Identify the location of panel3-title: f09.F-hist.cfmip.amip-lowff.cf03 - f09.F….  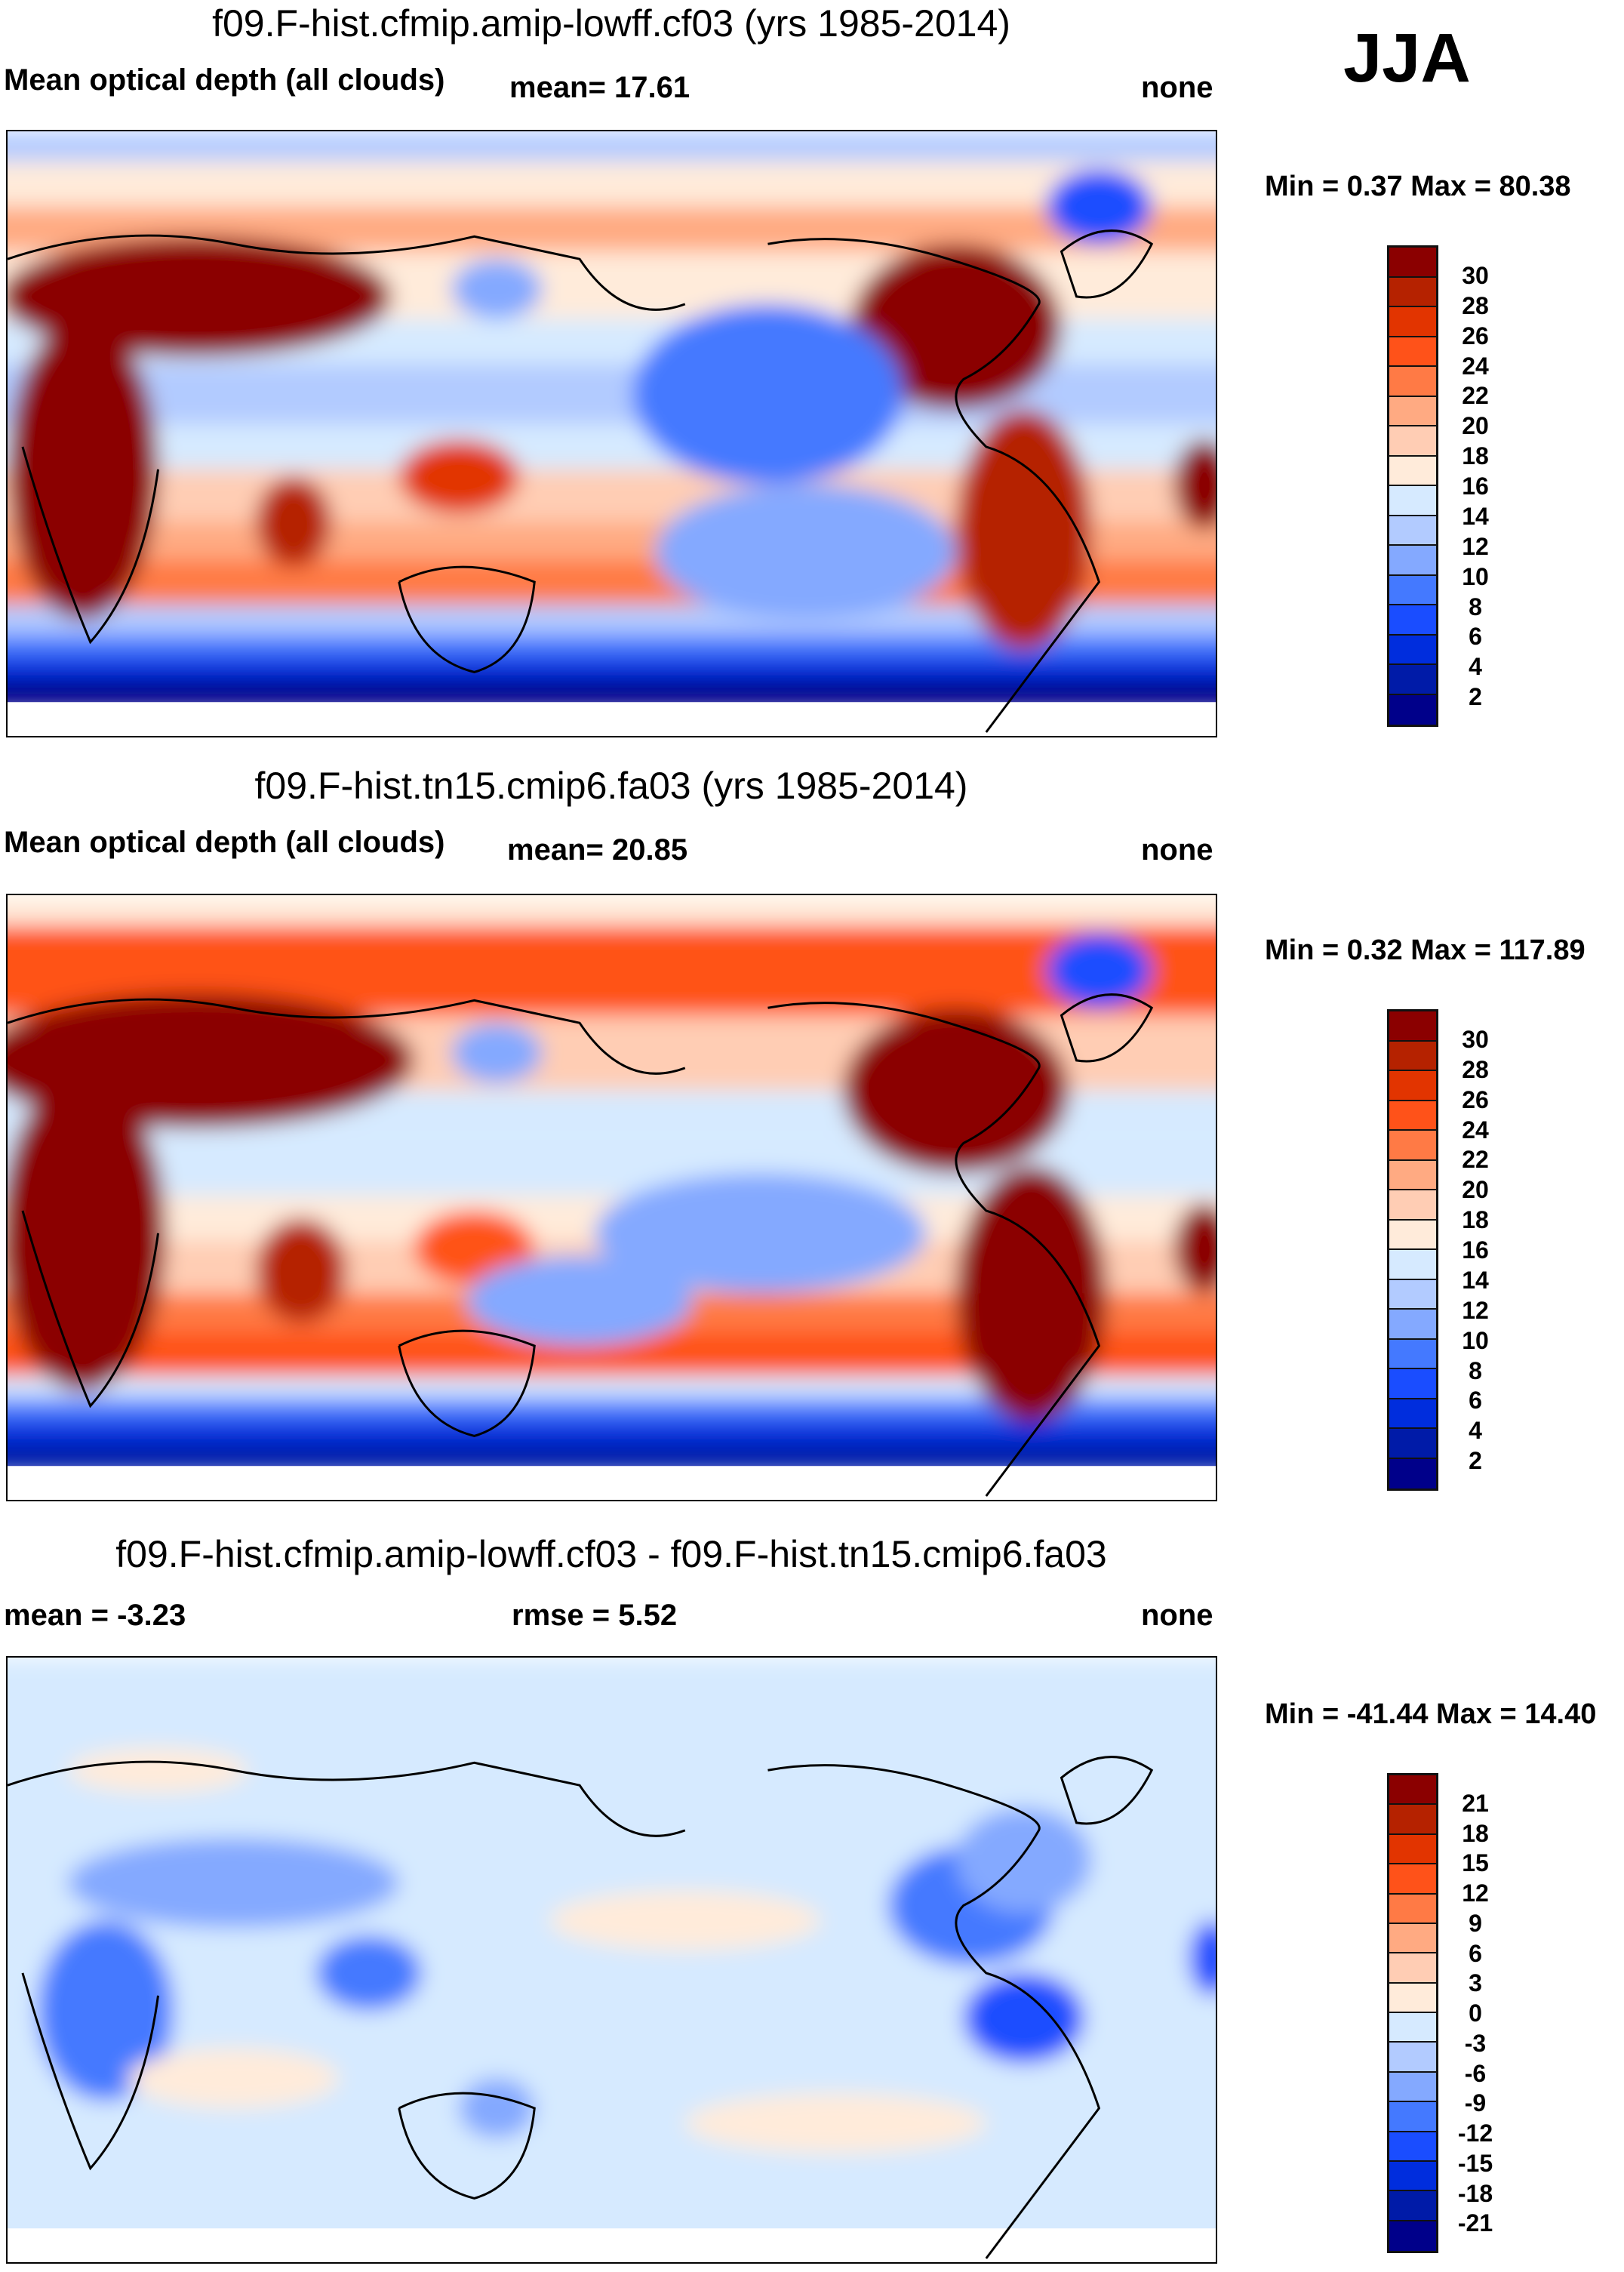
(611, 1554).